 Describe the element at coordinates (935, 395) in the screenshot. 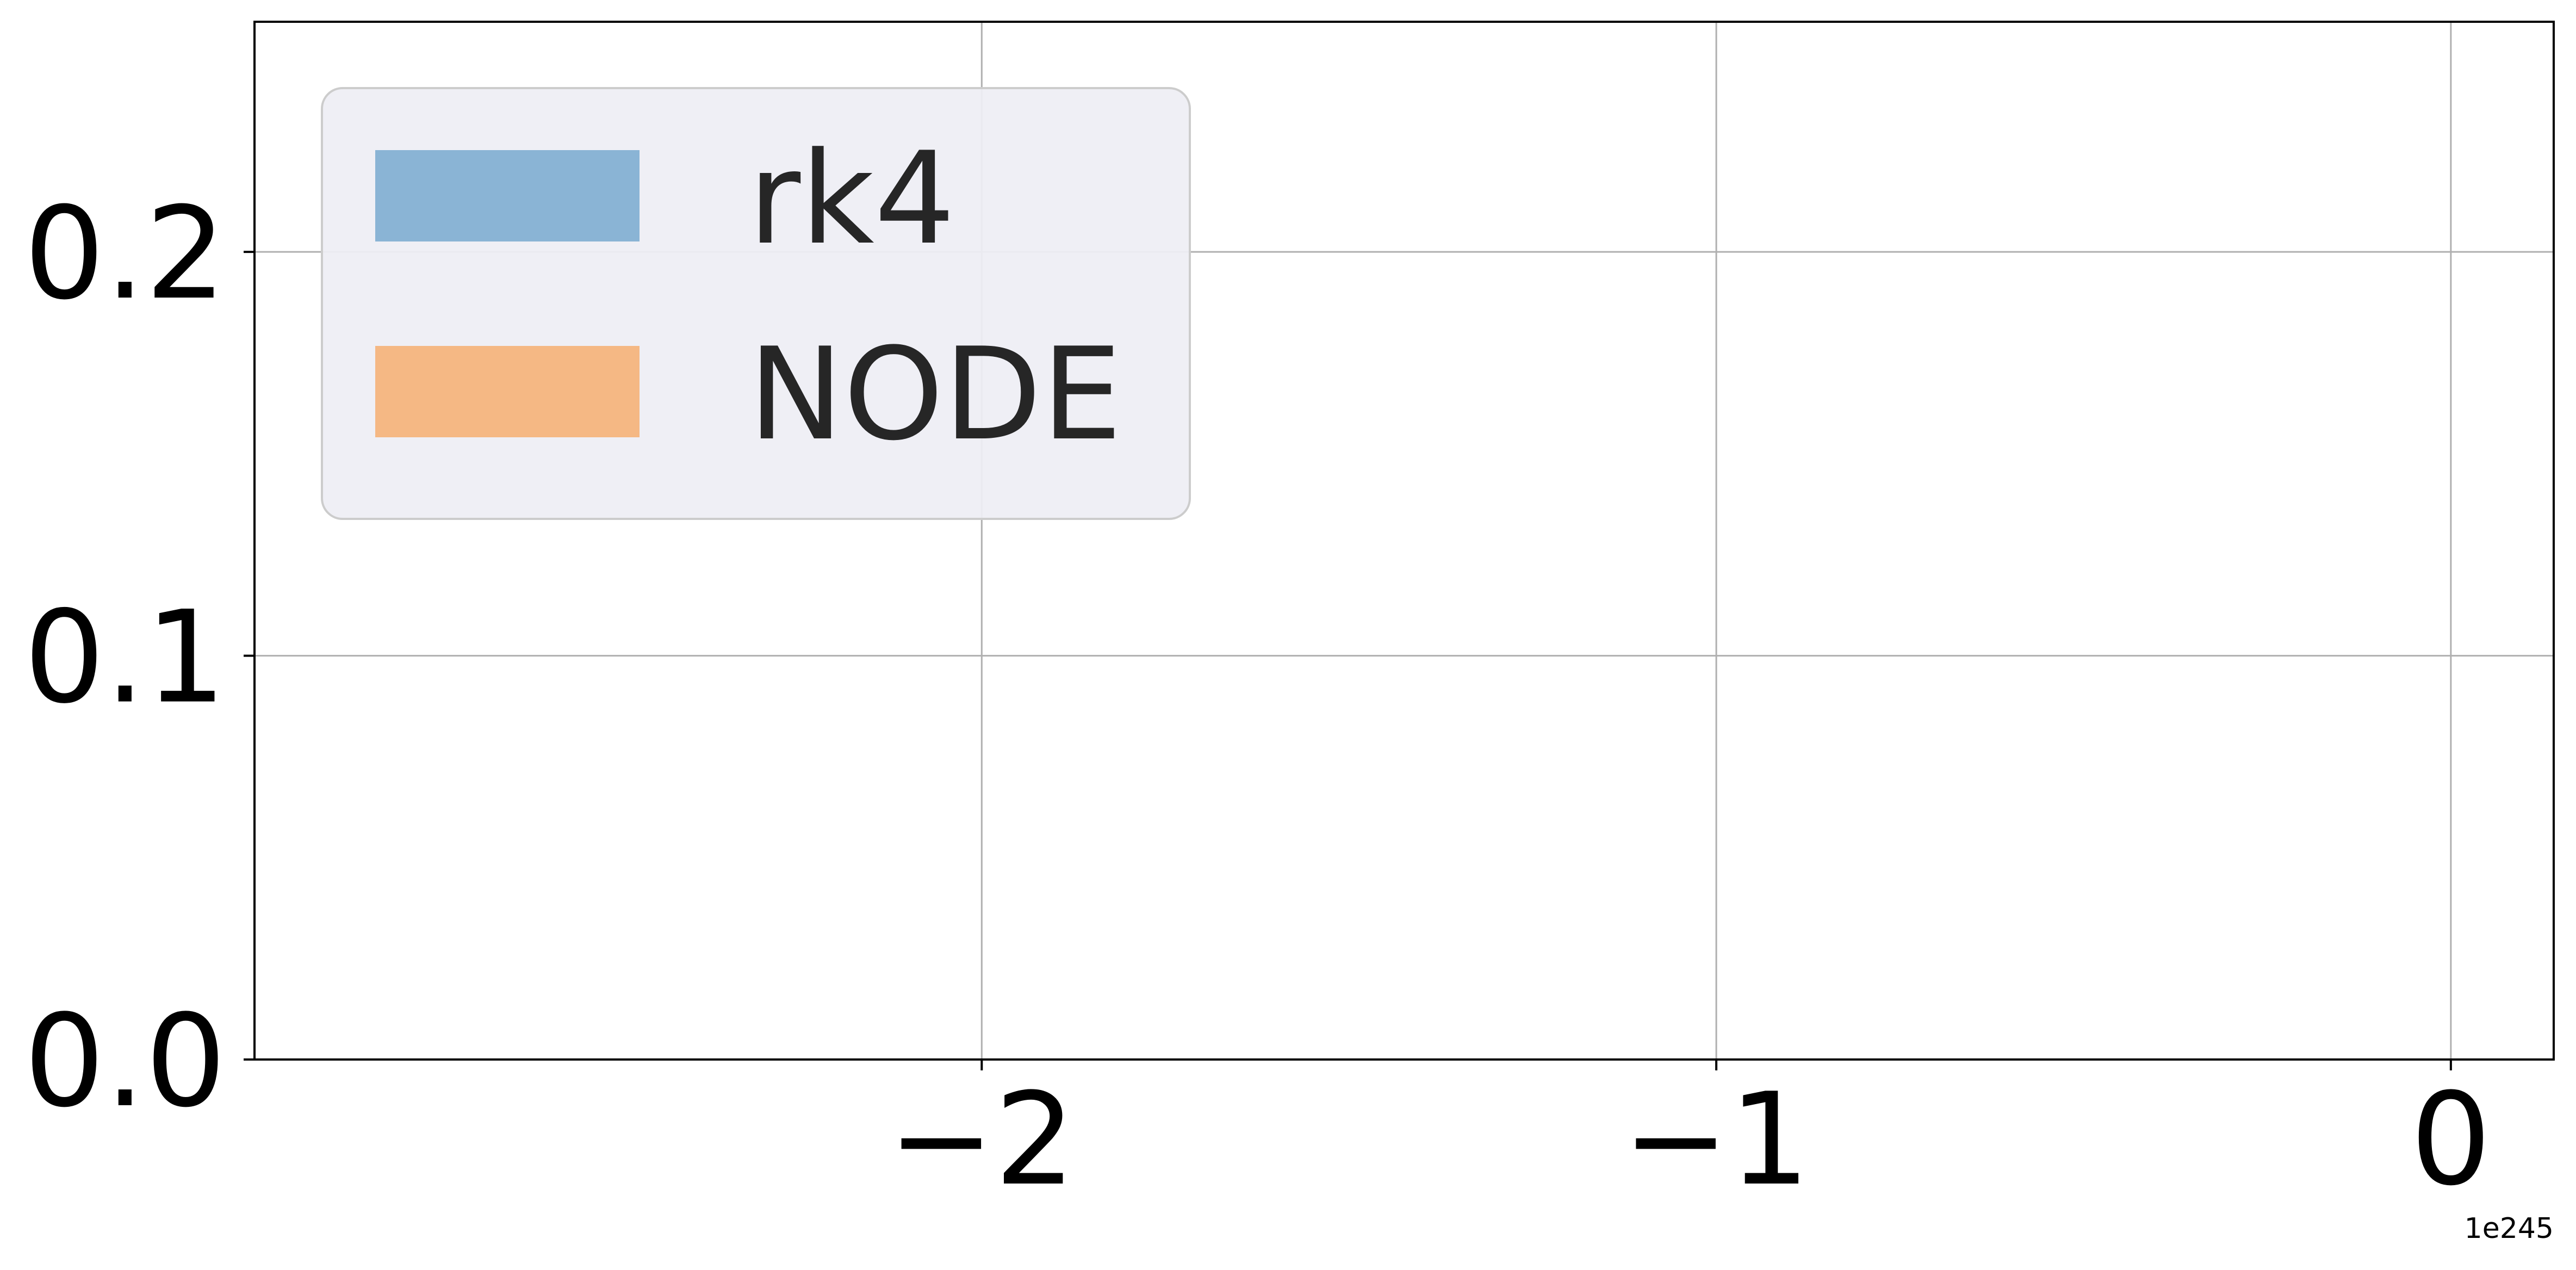

I see `legend-label-node: NODE` at that location.